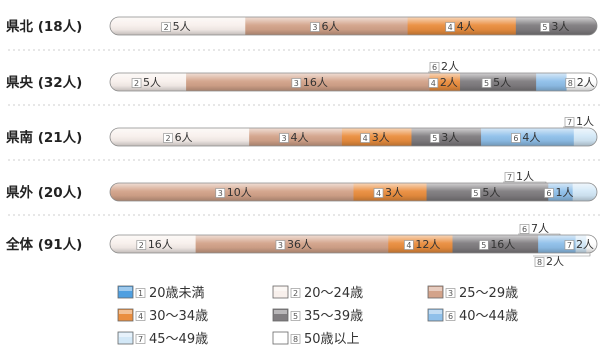 The height and width of the screenshot is (355, 605). I want to click on legend-label: 40～44歳, so click(488, 316).